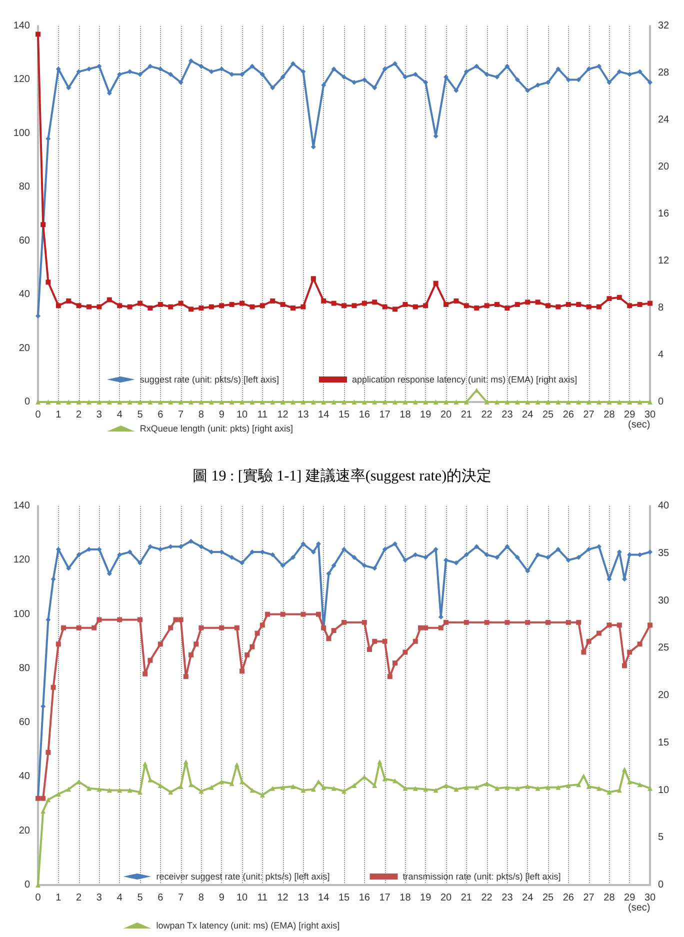  Describe the element at coordinates (661, 308) in the screenshot. I see `y2-tick-label: 8` at that location.